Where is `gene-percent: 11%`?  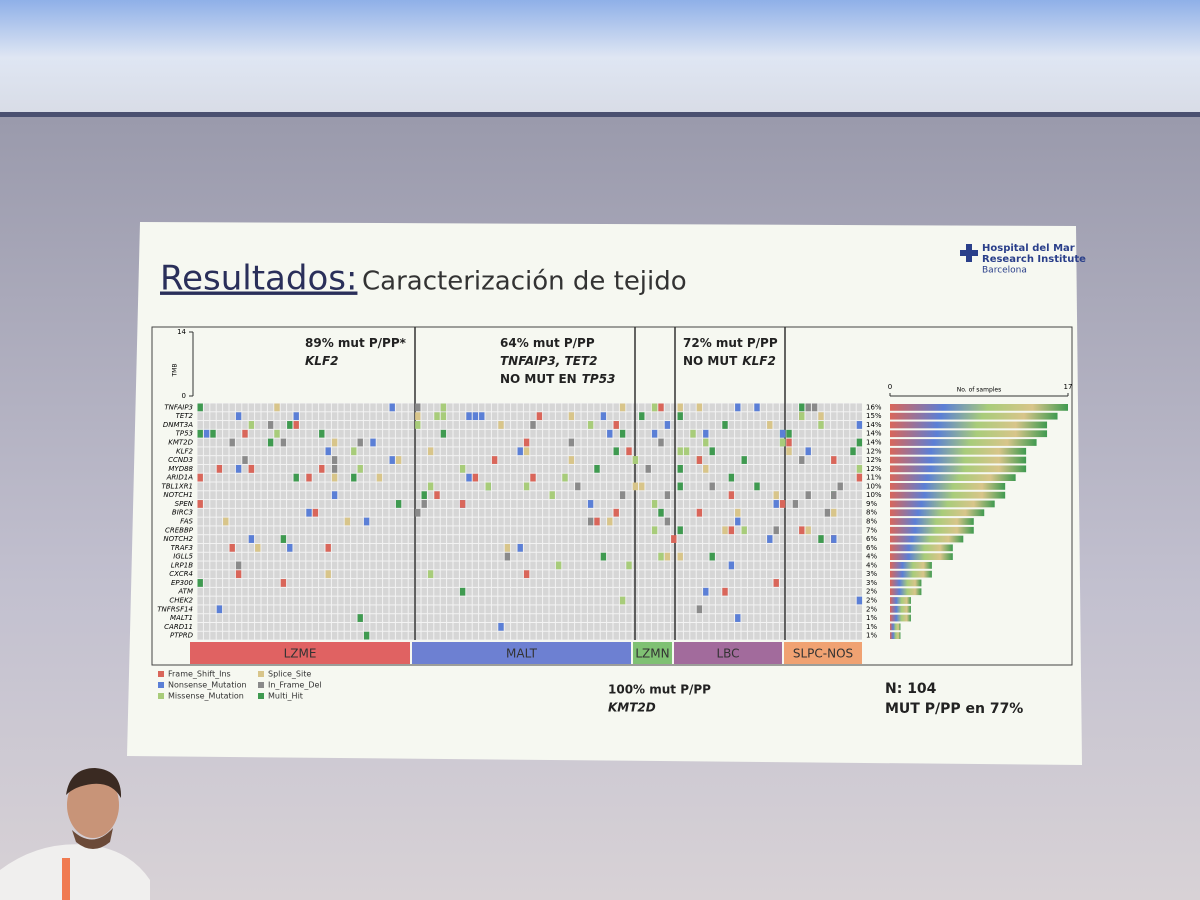 gene-percent: 11% is located at coordinates (874, 478).